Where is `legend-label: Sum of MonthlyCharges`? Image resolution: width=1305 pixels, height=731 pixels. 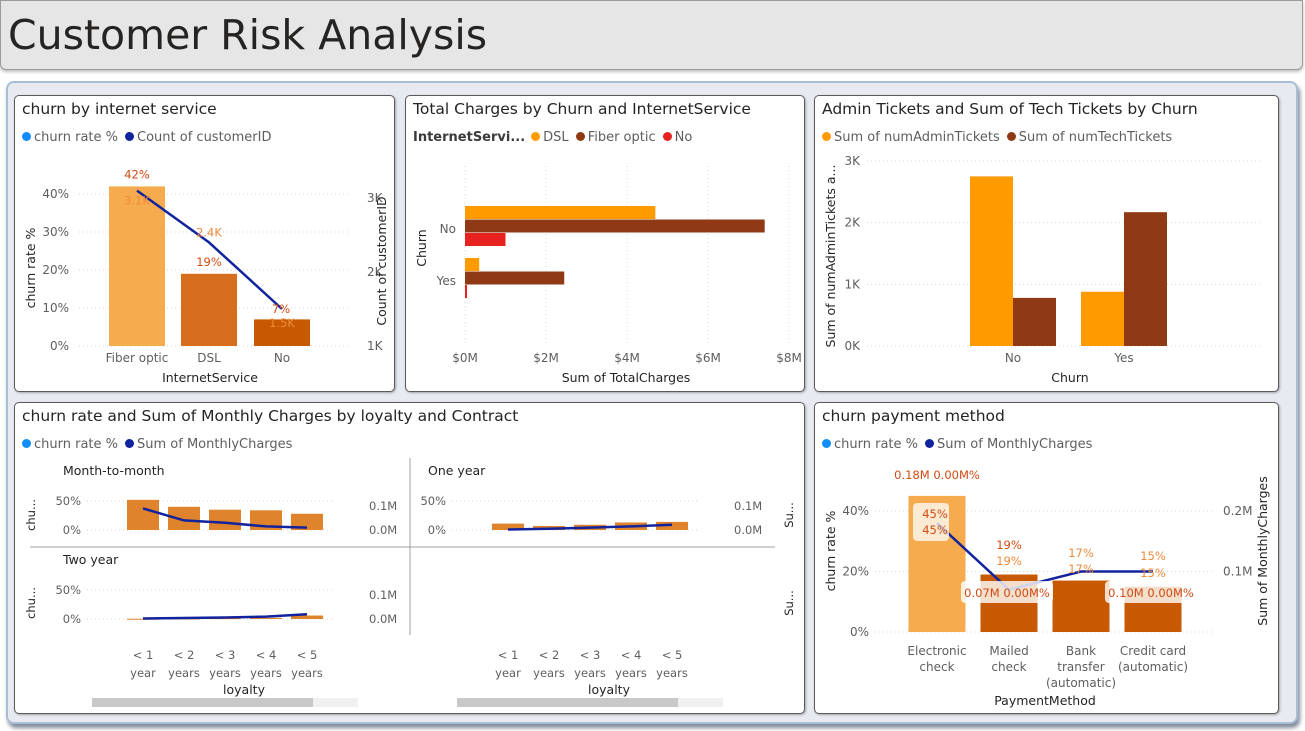
legend-label: Sum of MonthlyCharges is located at coordinates (1015, 444).